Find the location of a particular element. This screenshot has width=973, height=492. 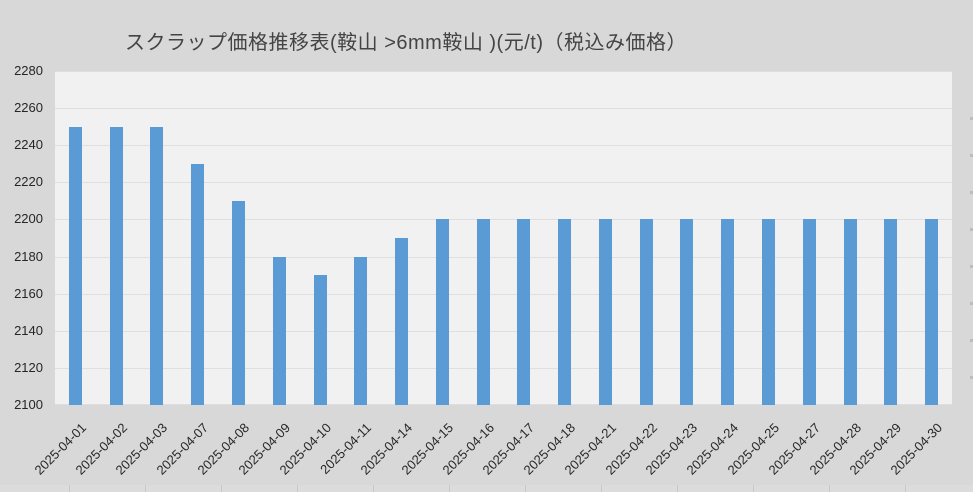

y-axis-tick-label: 2180 is located at coordinates (28, 256).